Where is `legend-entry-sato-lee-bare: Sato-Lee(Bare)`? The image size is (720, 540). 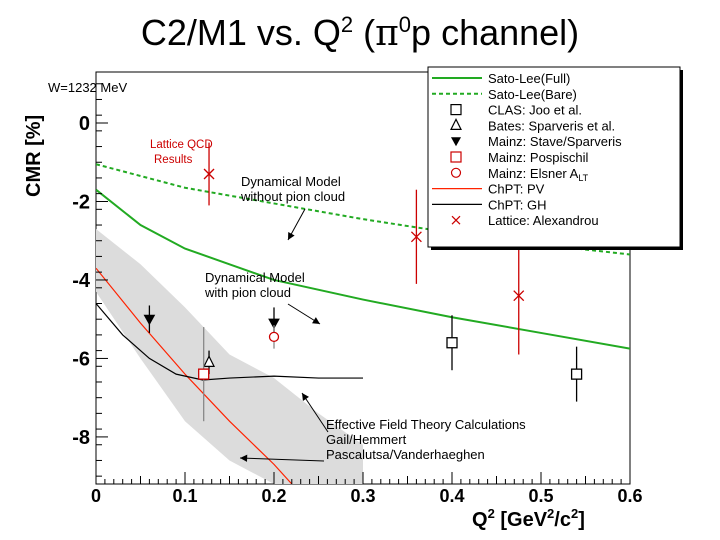 legend-entry-sato-lee-bare: Sato-Lee(Bare) is located at coordinates (504, 94).